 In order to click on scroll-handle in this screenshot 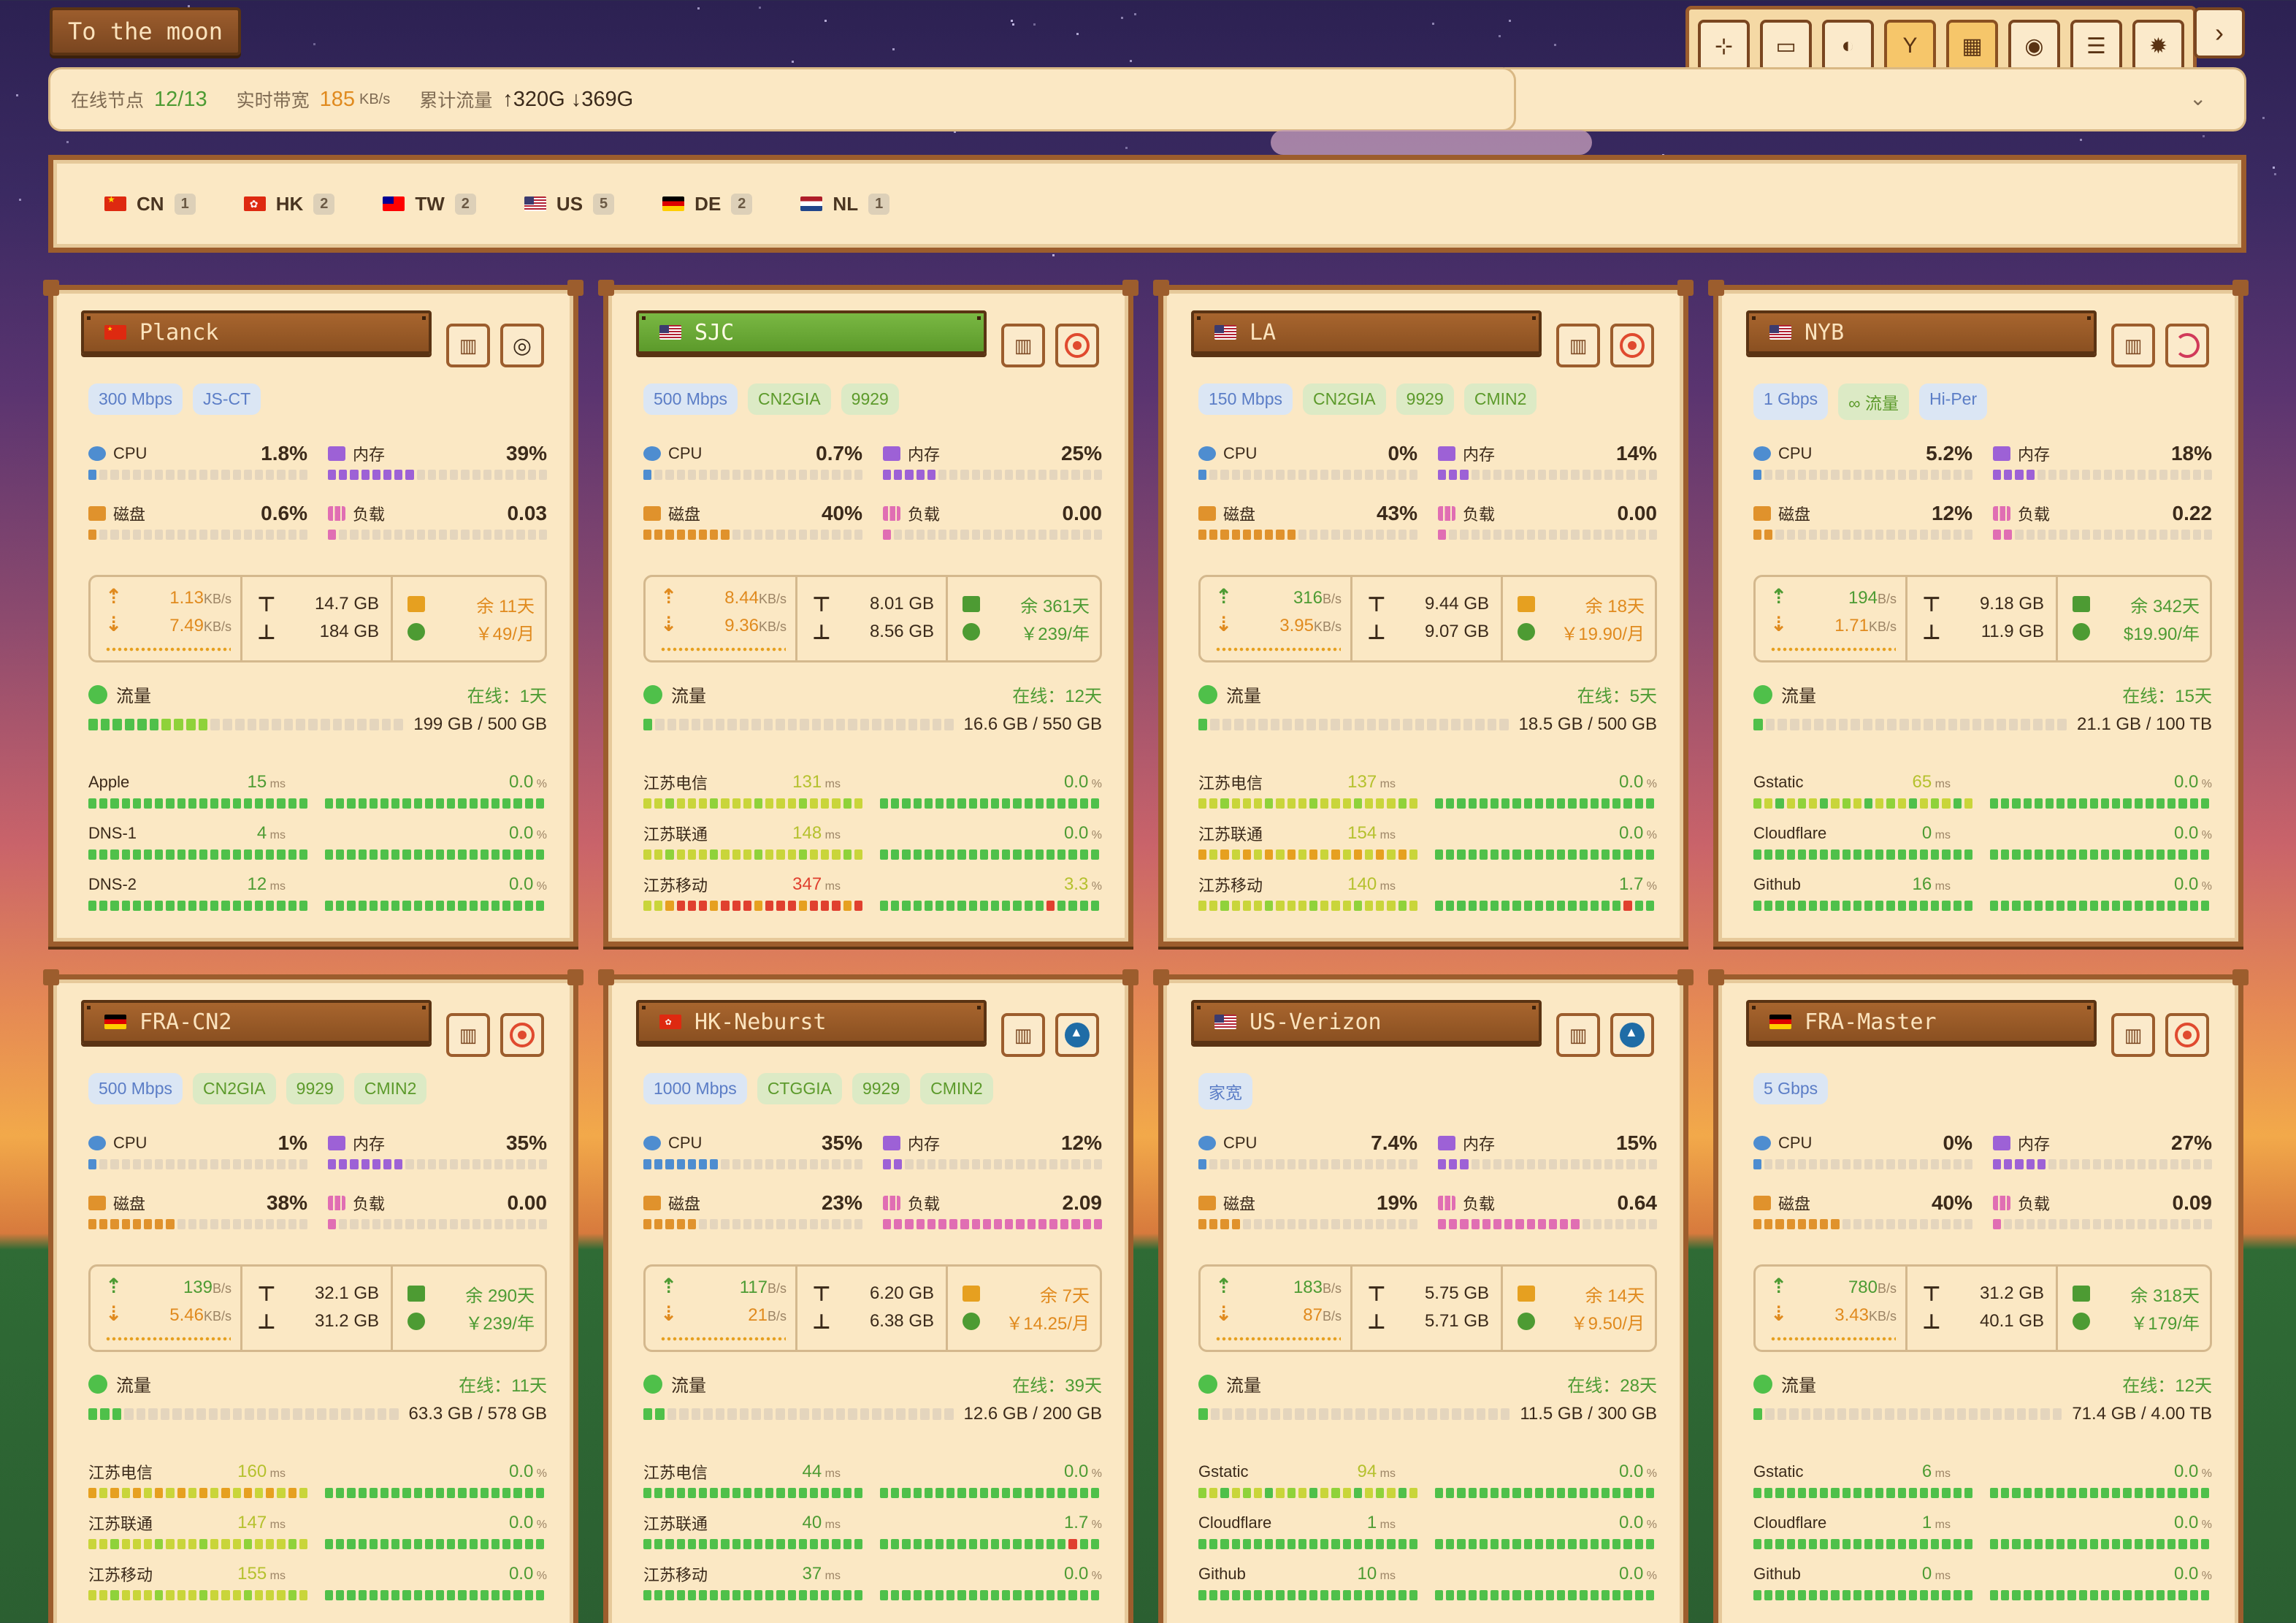, I will do `click(1431, 142)`.